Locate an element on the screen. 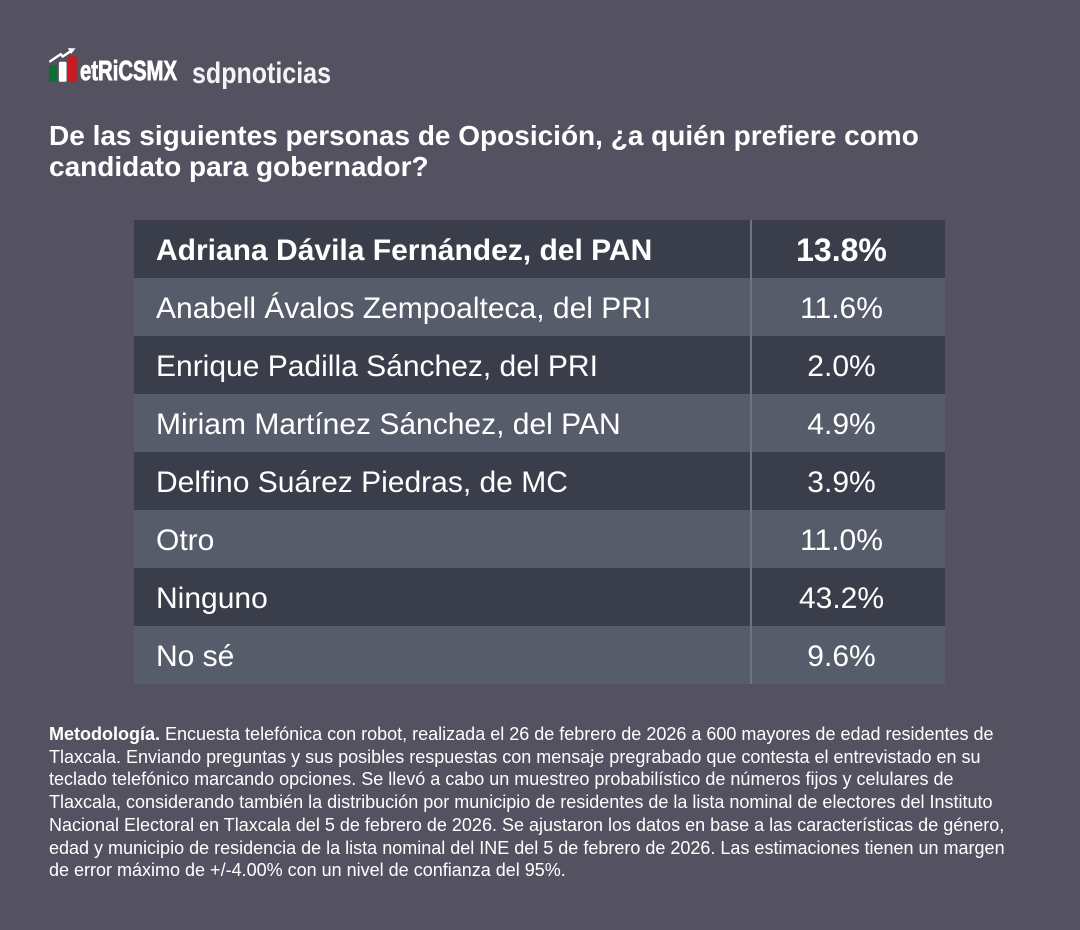 This screenshot has height=930, width=1080. svg-text: etRiCSMX is located at coordinates (128, 70).